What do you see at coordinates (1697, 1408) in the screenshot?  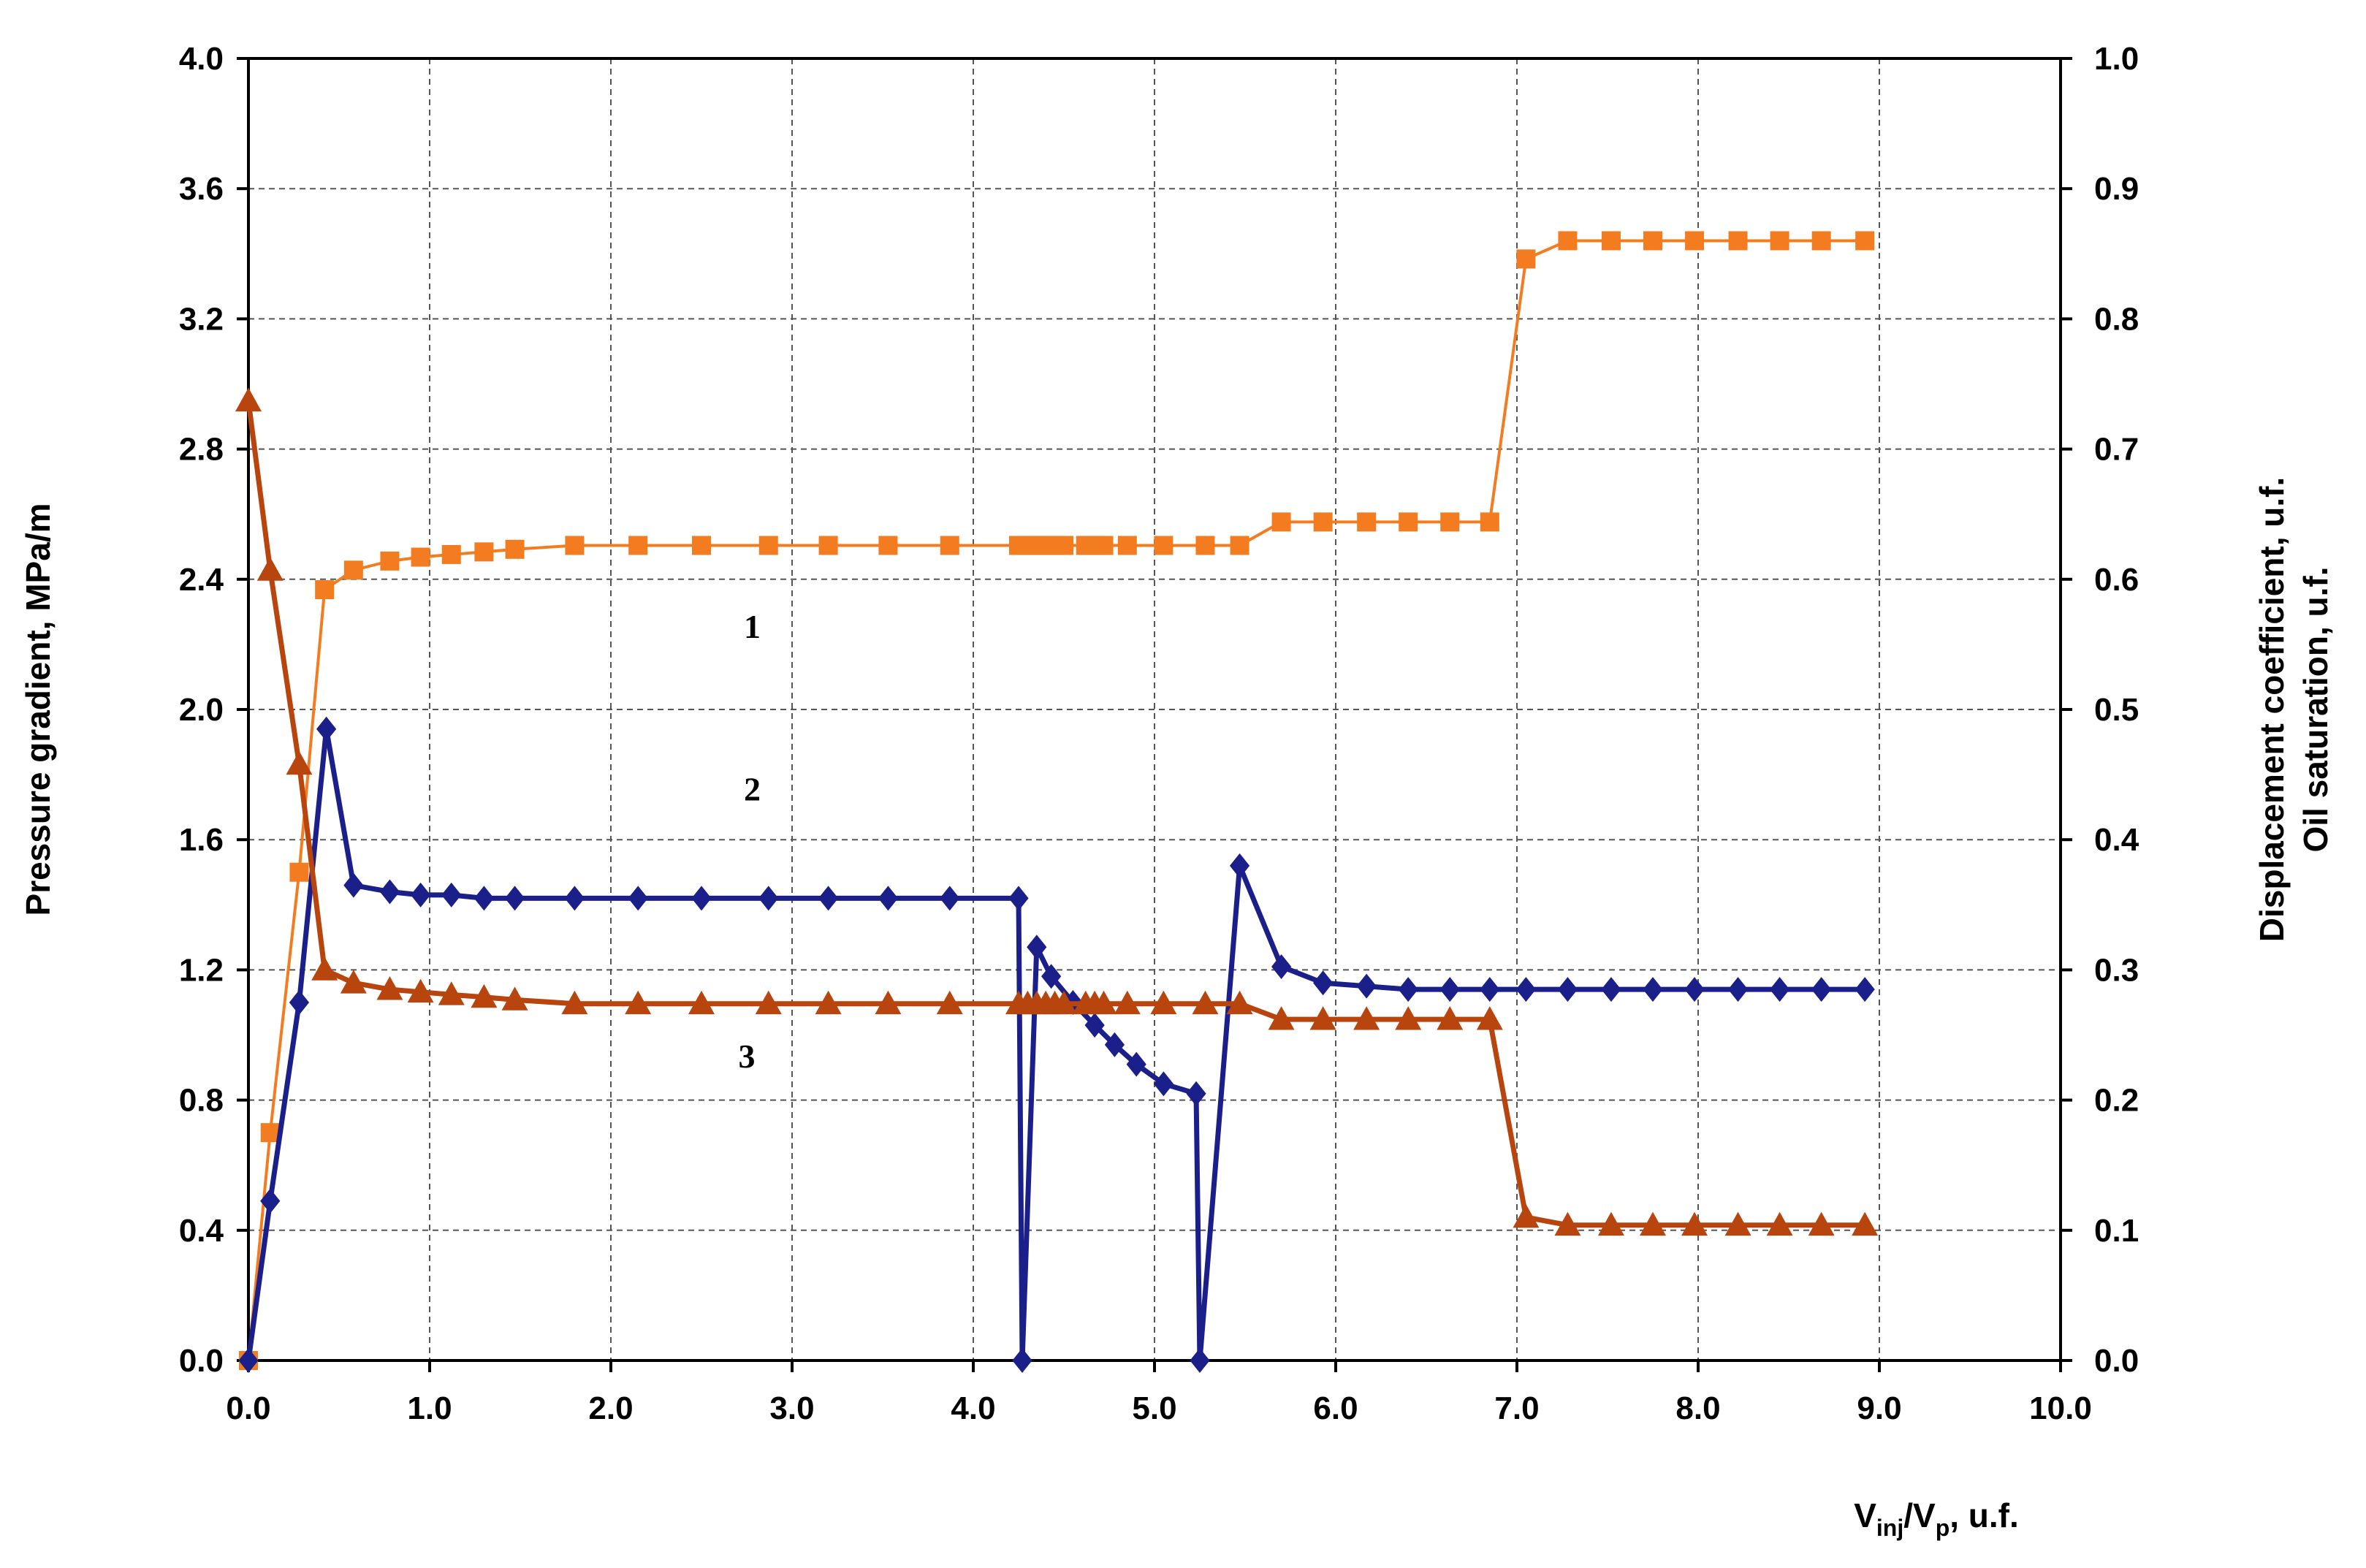 I see `x-tick-label: 8.0` at bounding box center [1697, 1408].